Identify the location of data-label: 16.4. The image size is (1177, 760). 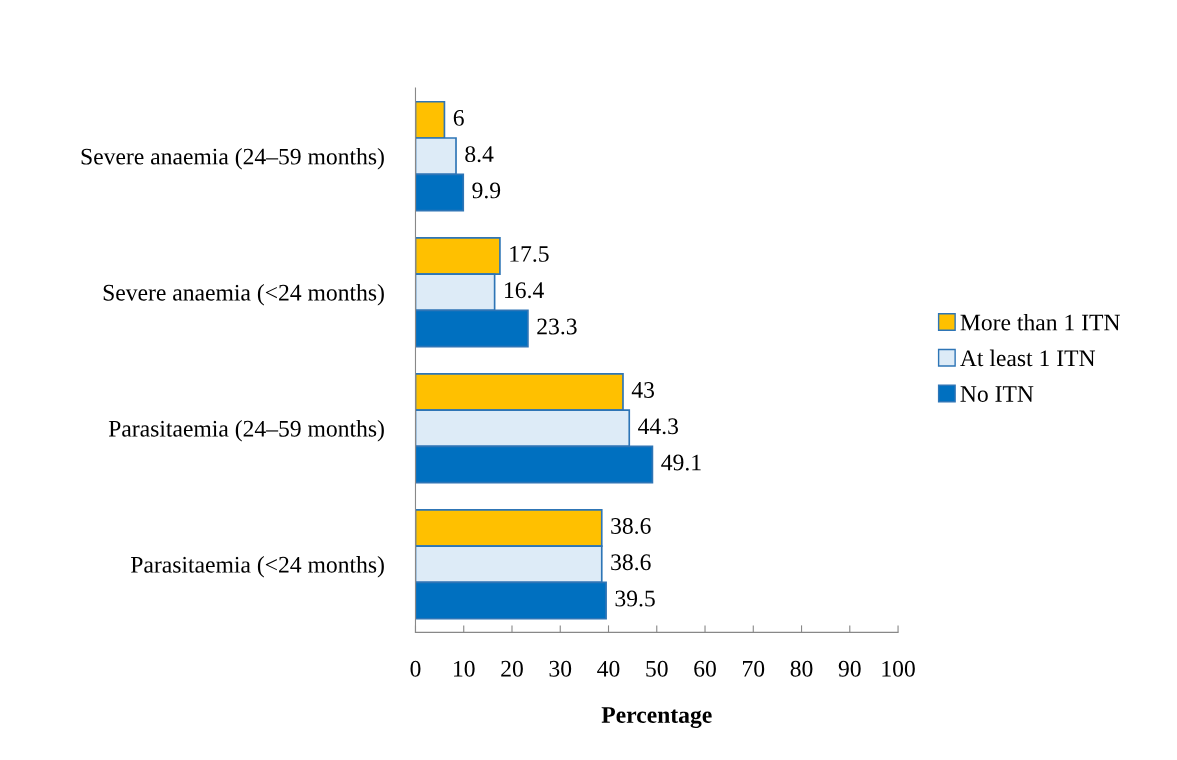
(524, 290).